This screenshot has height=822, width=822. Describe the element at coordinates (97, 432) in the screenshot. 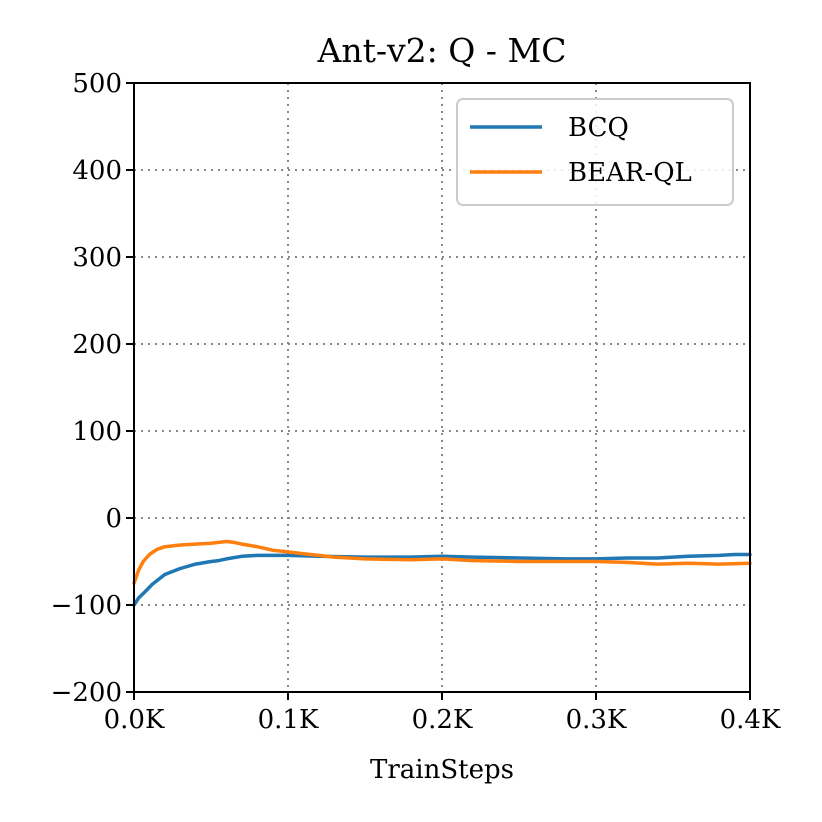

I see `y-tick-label: 100` at that location.